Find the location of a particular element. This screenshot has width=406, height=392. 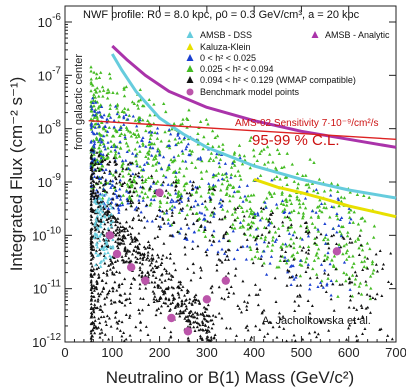

y-tick-label: 10-10 is located at coordinates (46, 234).